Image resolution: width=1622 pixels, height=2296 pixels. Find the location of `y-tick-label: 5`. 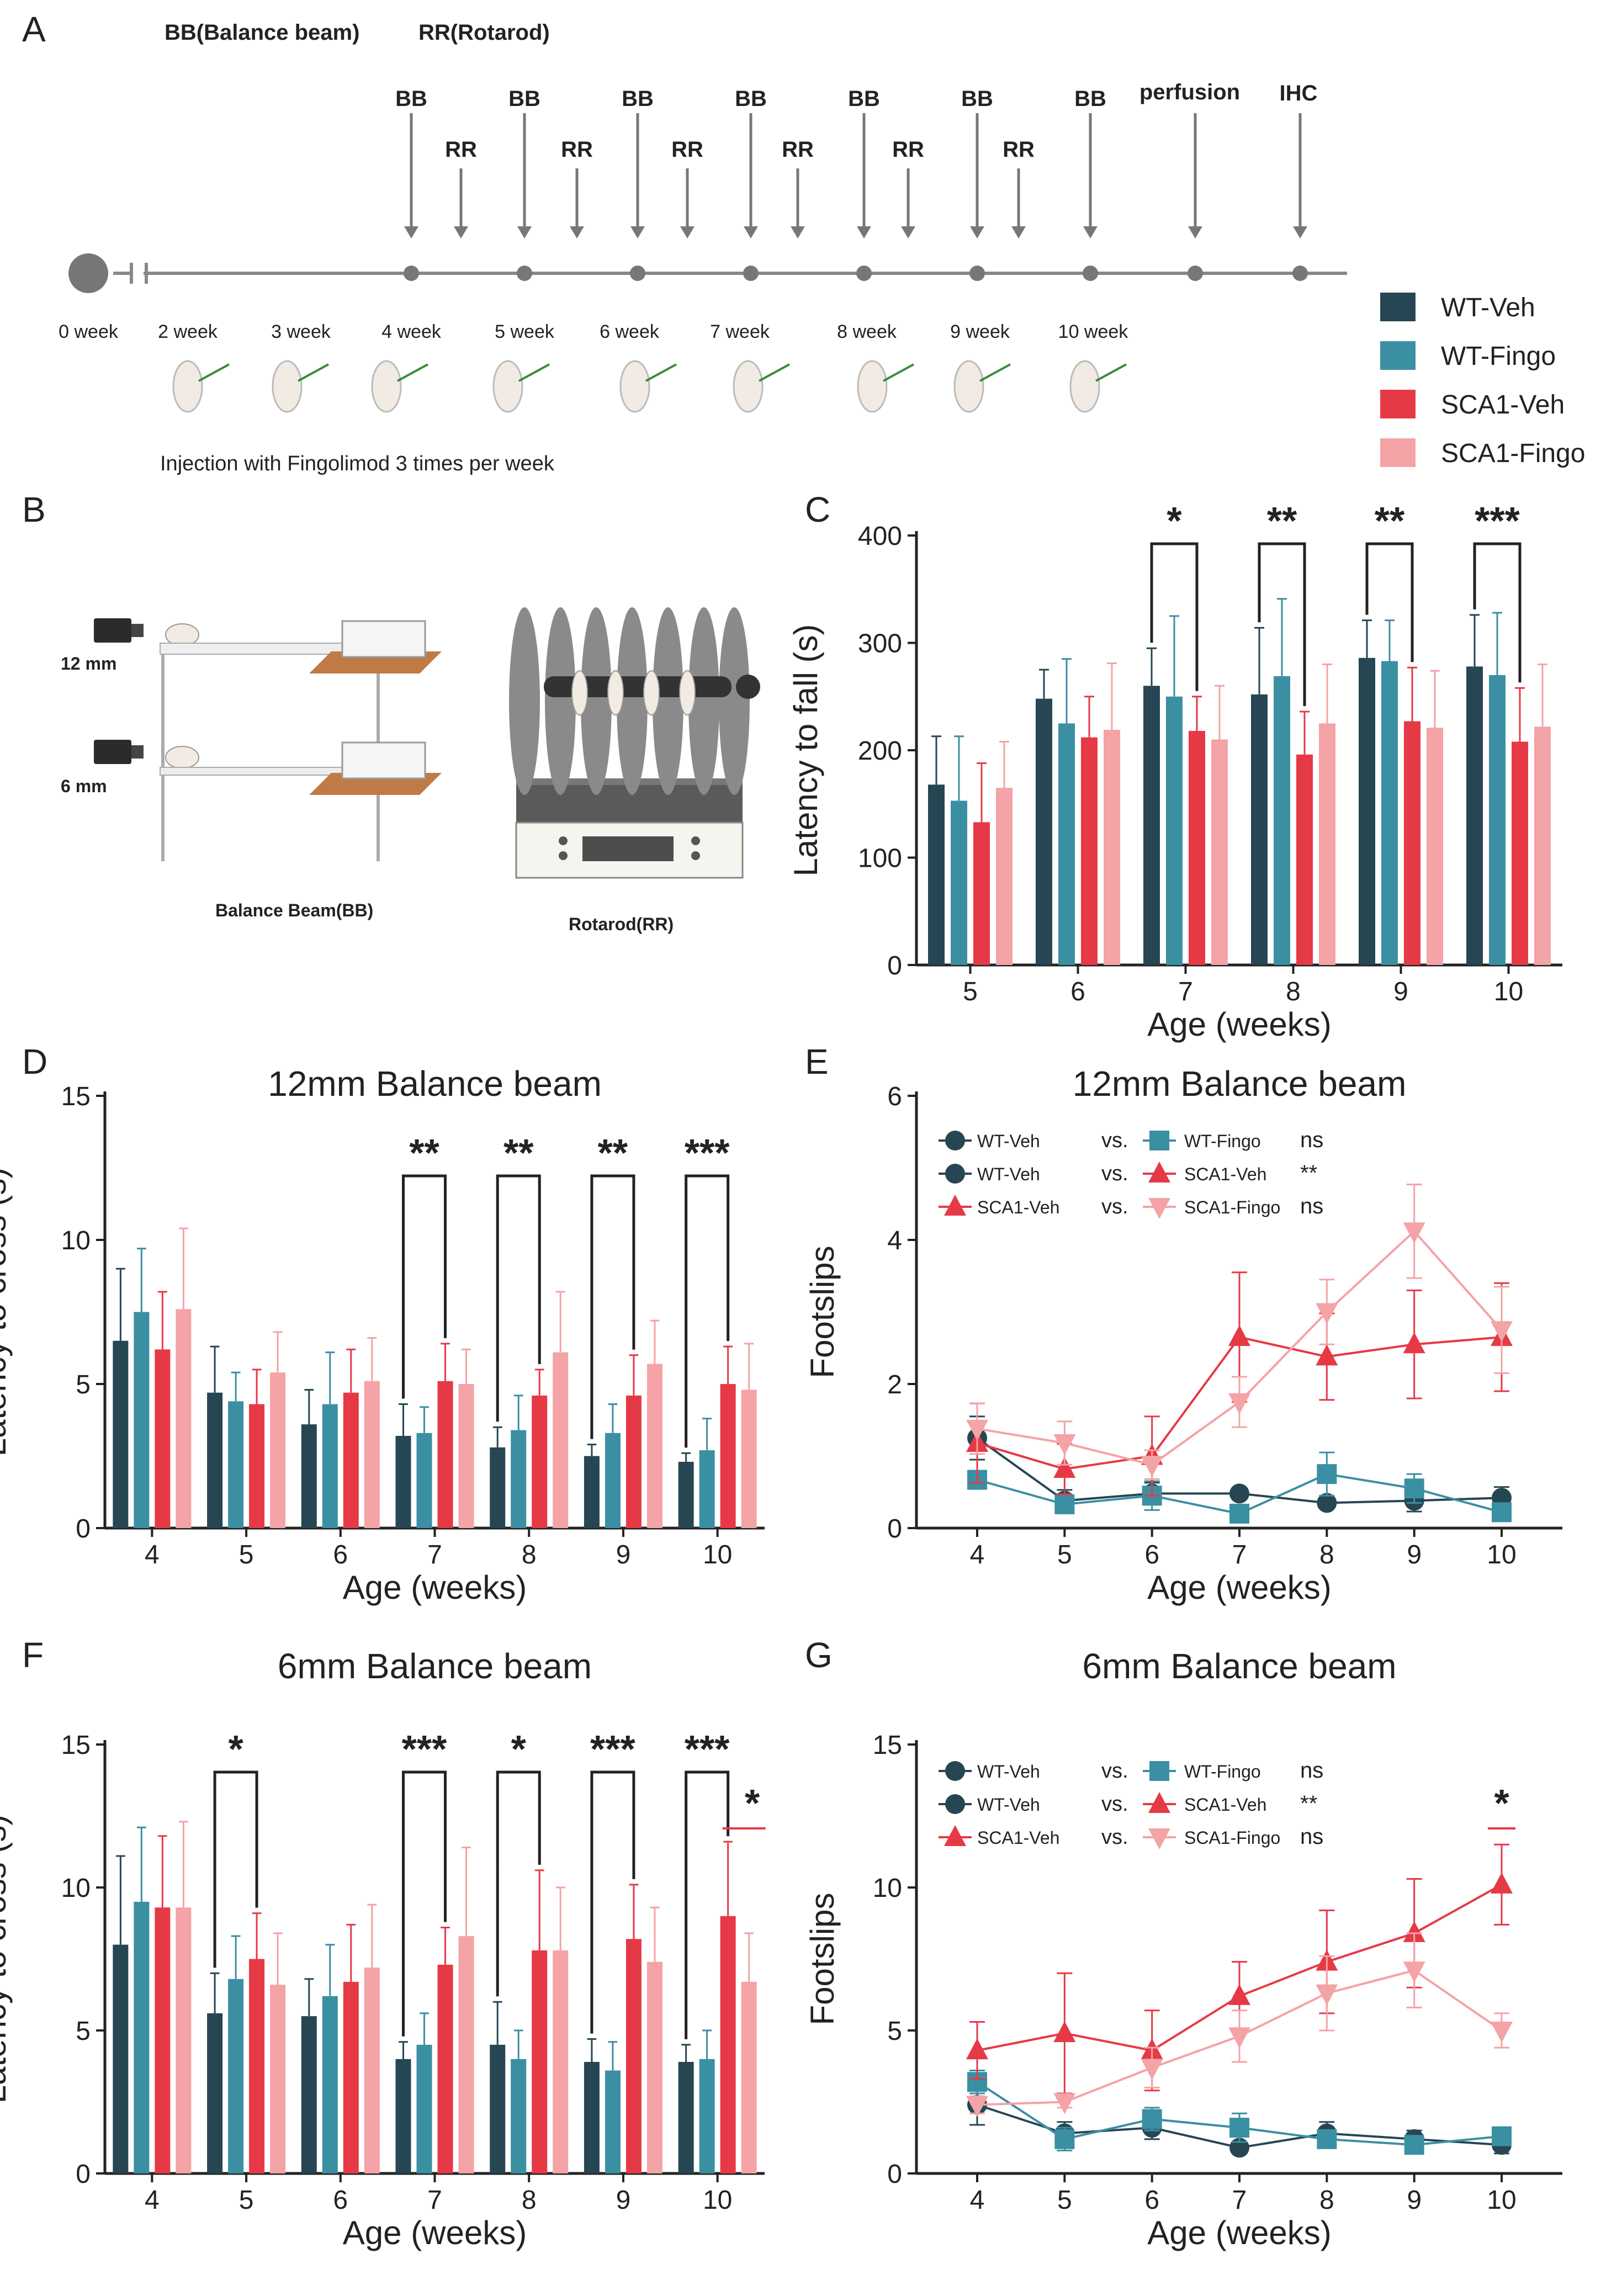

y-tick-label: 5 is located at coordinates (894, 2031).